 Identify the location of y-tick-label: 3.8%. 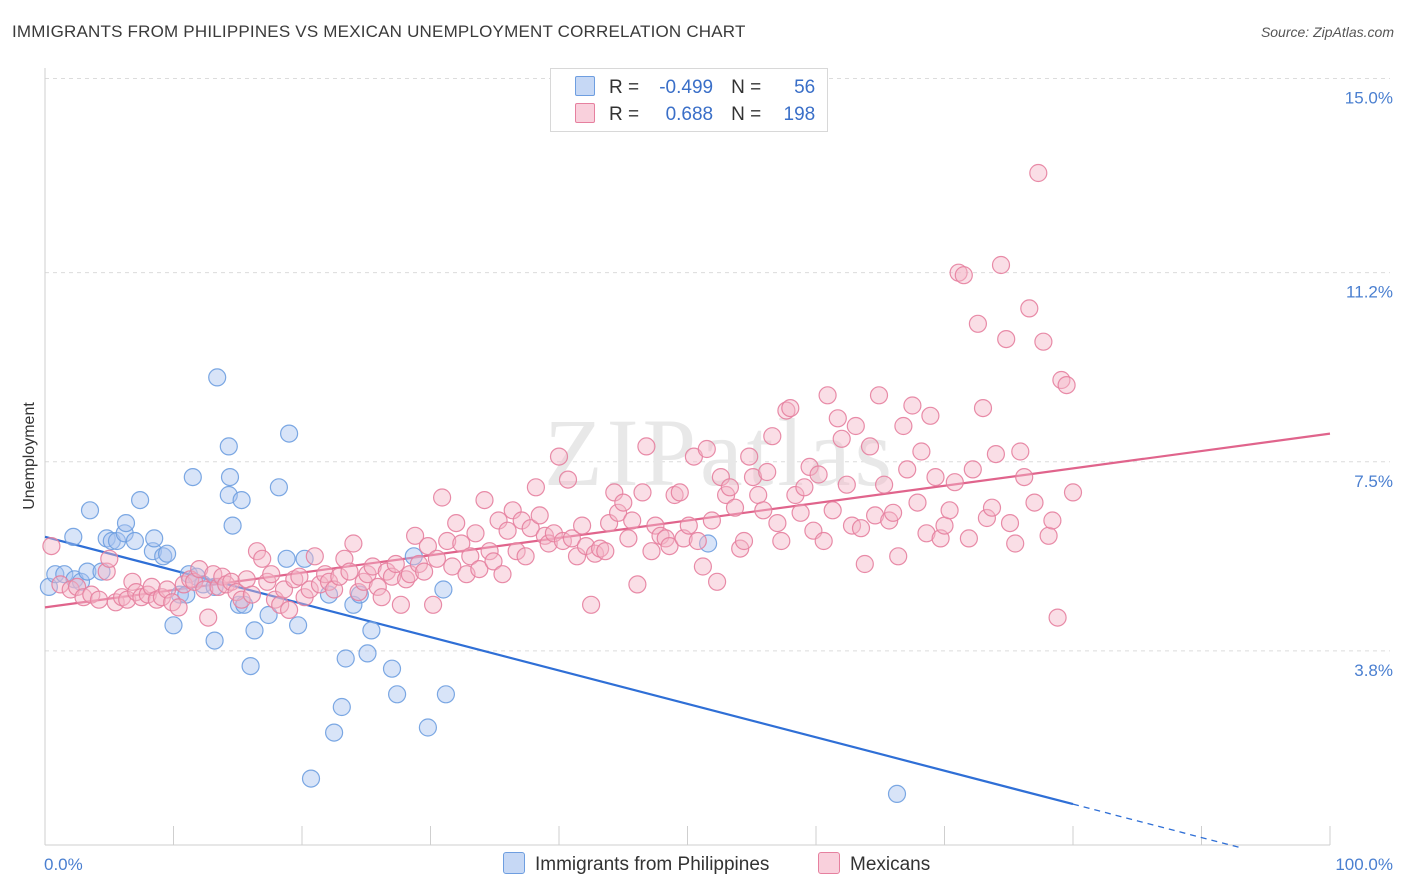
(1373, 670).